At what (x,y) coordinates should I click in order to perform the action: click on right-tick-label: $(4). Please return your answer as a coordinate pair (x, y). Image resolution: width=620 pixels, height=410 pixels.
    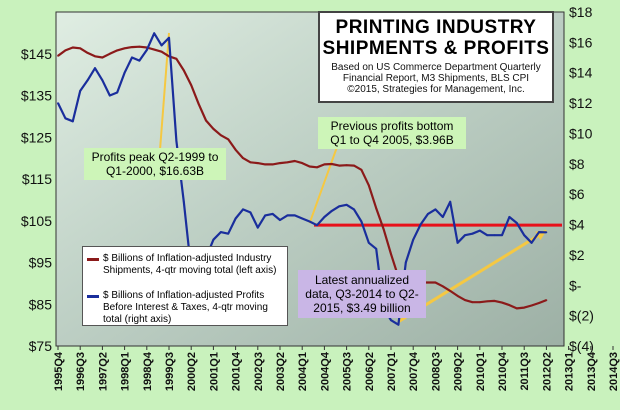
    Looking at the image, I should click on (581, 346).